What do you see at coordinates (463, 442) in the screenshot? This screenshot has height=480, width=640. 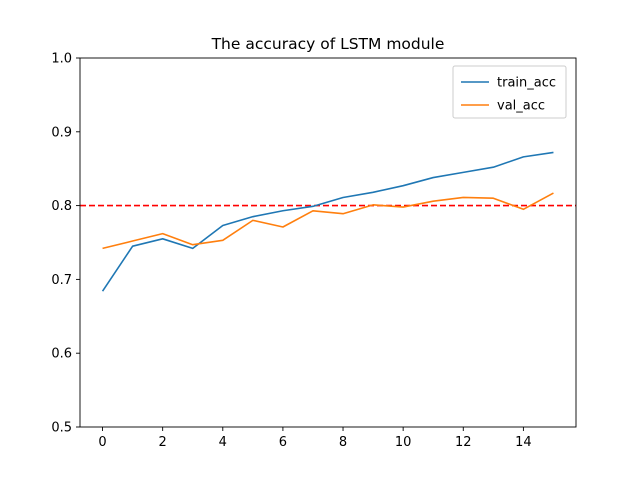 I see `x-tick-label: 12` at bounding box center [463, 442].